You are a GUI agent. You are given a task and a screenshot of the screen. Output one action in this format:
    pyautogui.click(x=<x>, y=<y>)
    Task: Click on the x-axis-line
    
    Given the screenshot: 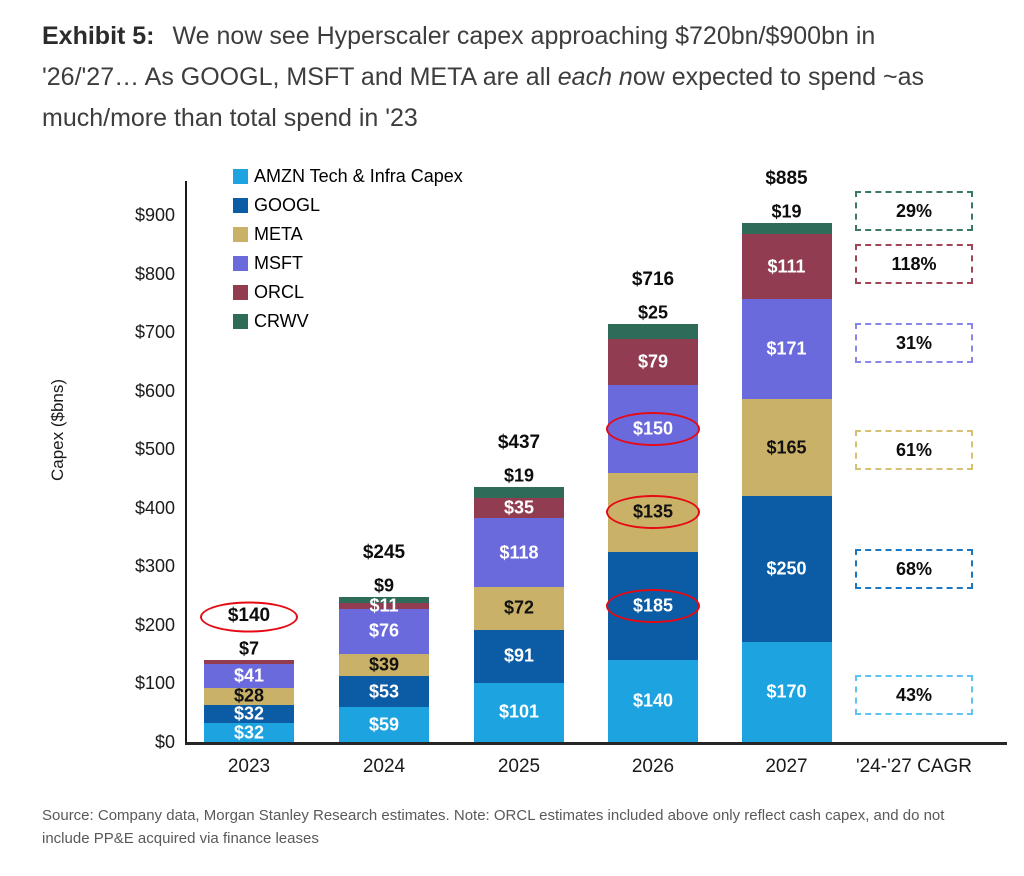 What is the action you would take?
    pyautogui.click(x=596, y=743)
    